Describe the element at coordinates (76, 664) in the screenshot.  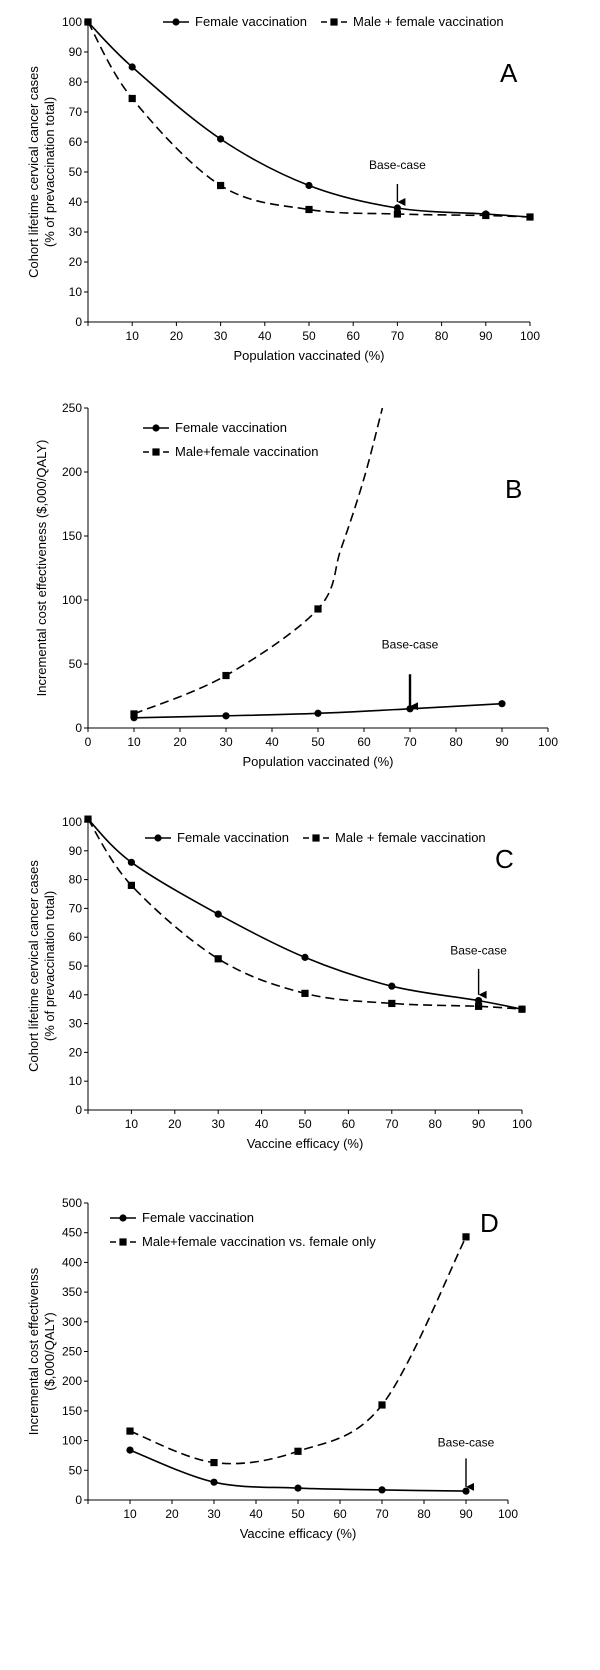
I see `y-tick-label: 50` at that location.